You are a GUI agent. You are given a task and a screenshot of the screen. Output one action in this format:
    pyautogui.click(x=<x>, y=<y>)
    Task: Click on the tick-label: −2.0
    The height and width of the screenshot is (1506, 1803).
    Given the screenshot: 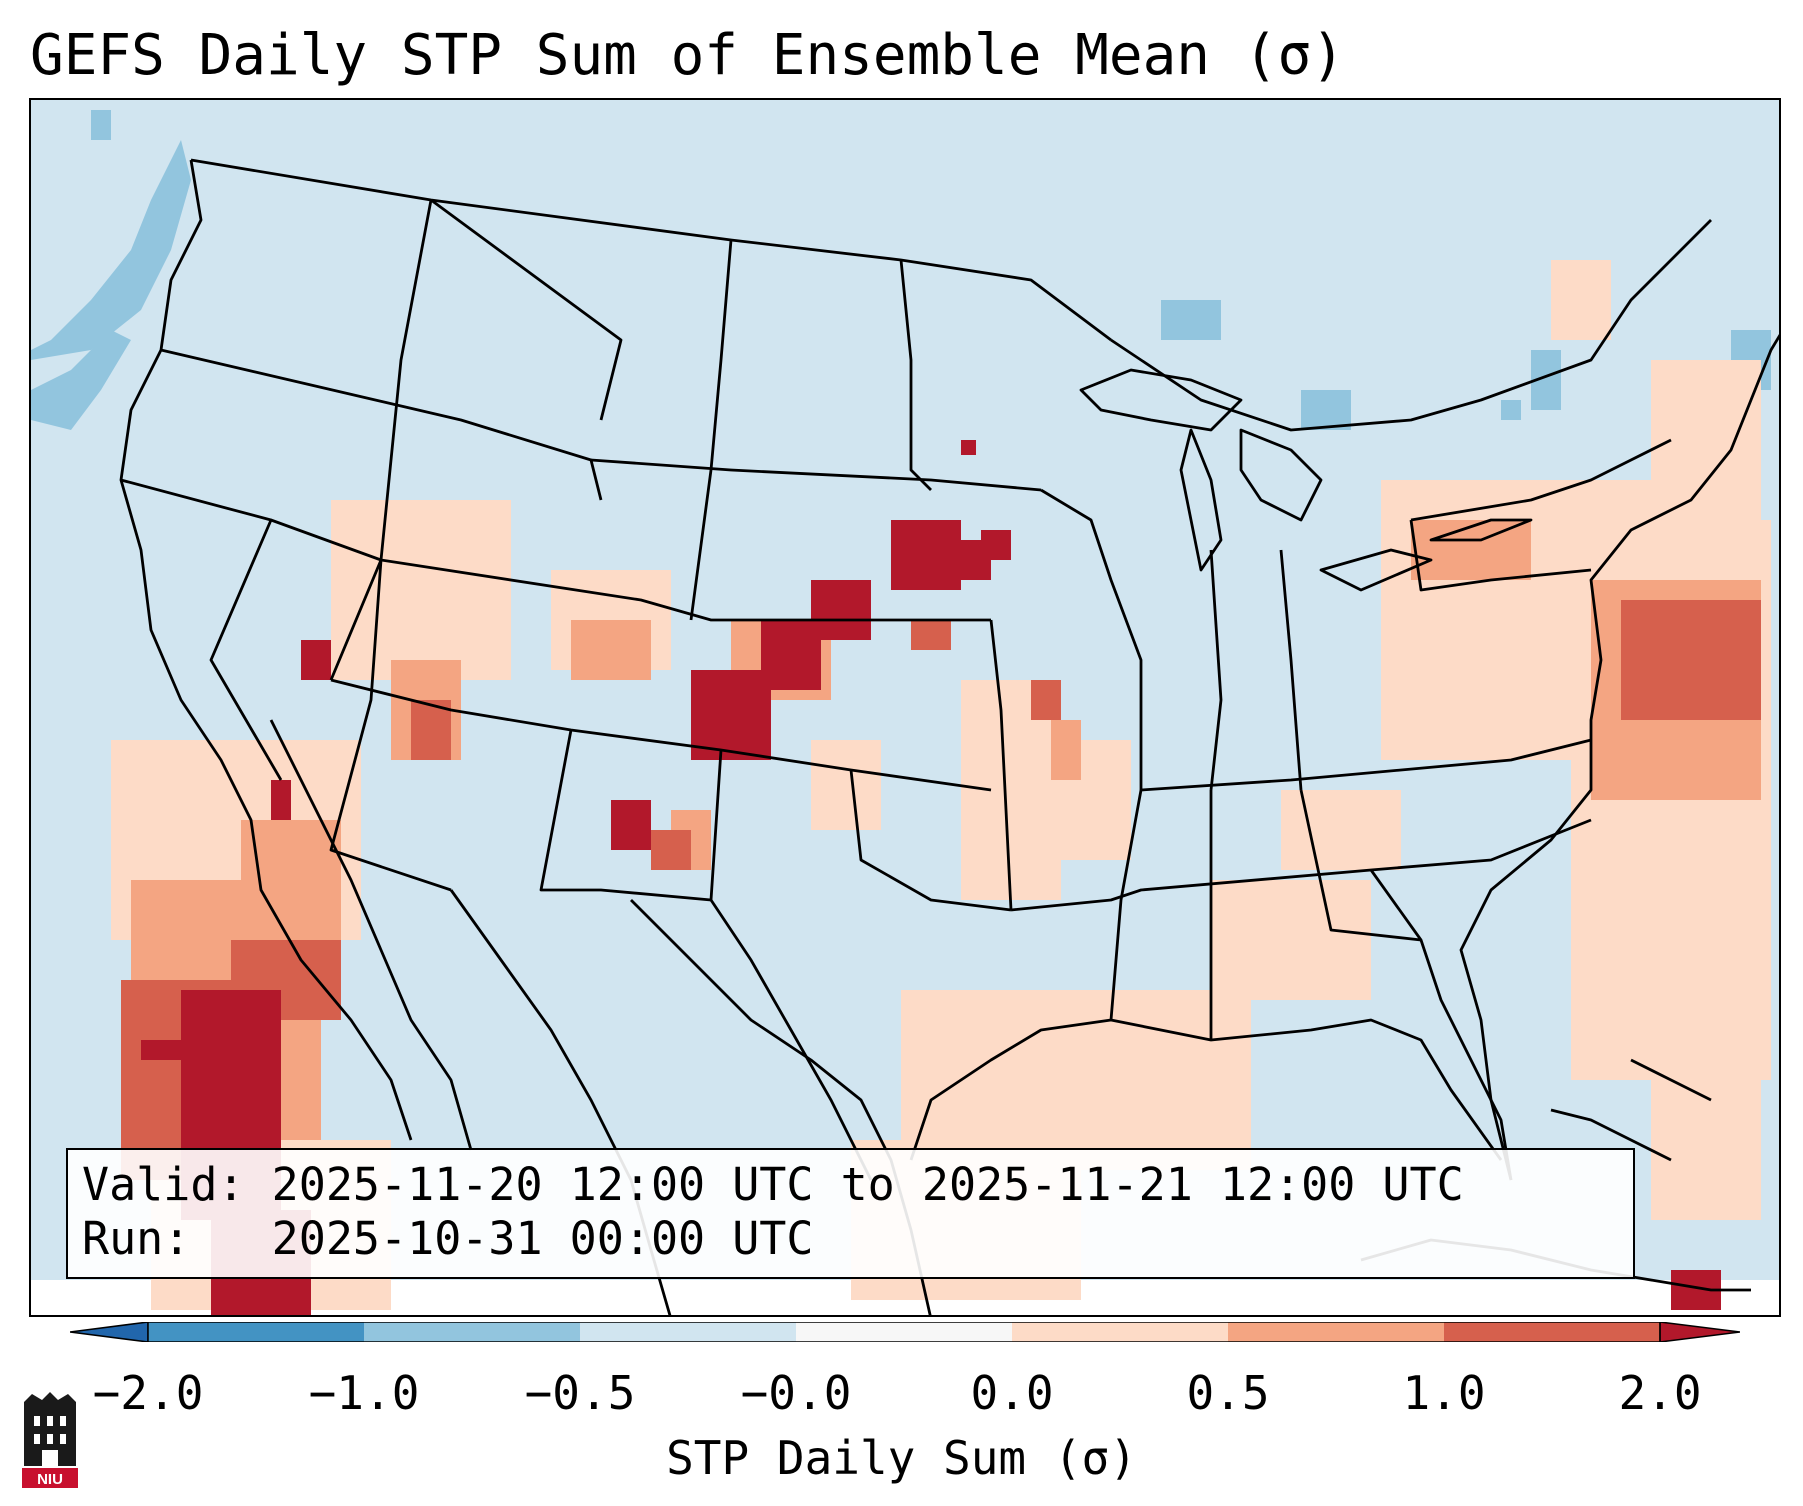 What is the action you would take?
    pyautogui.click(x=148, y=1393)
    